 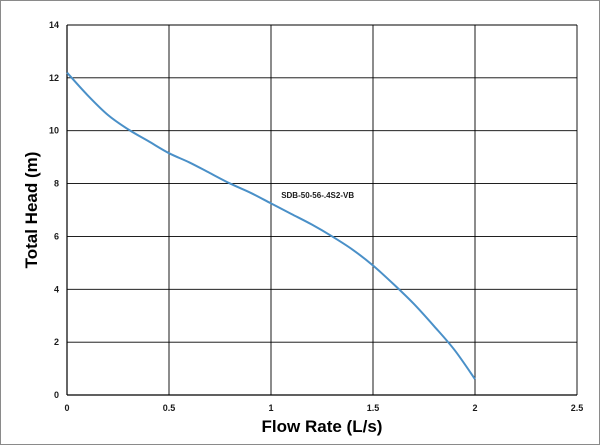 I want to click on series-annotation: SDB-50-56-.4S2-VB, so click(x=317, y=195).